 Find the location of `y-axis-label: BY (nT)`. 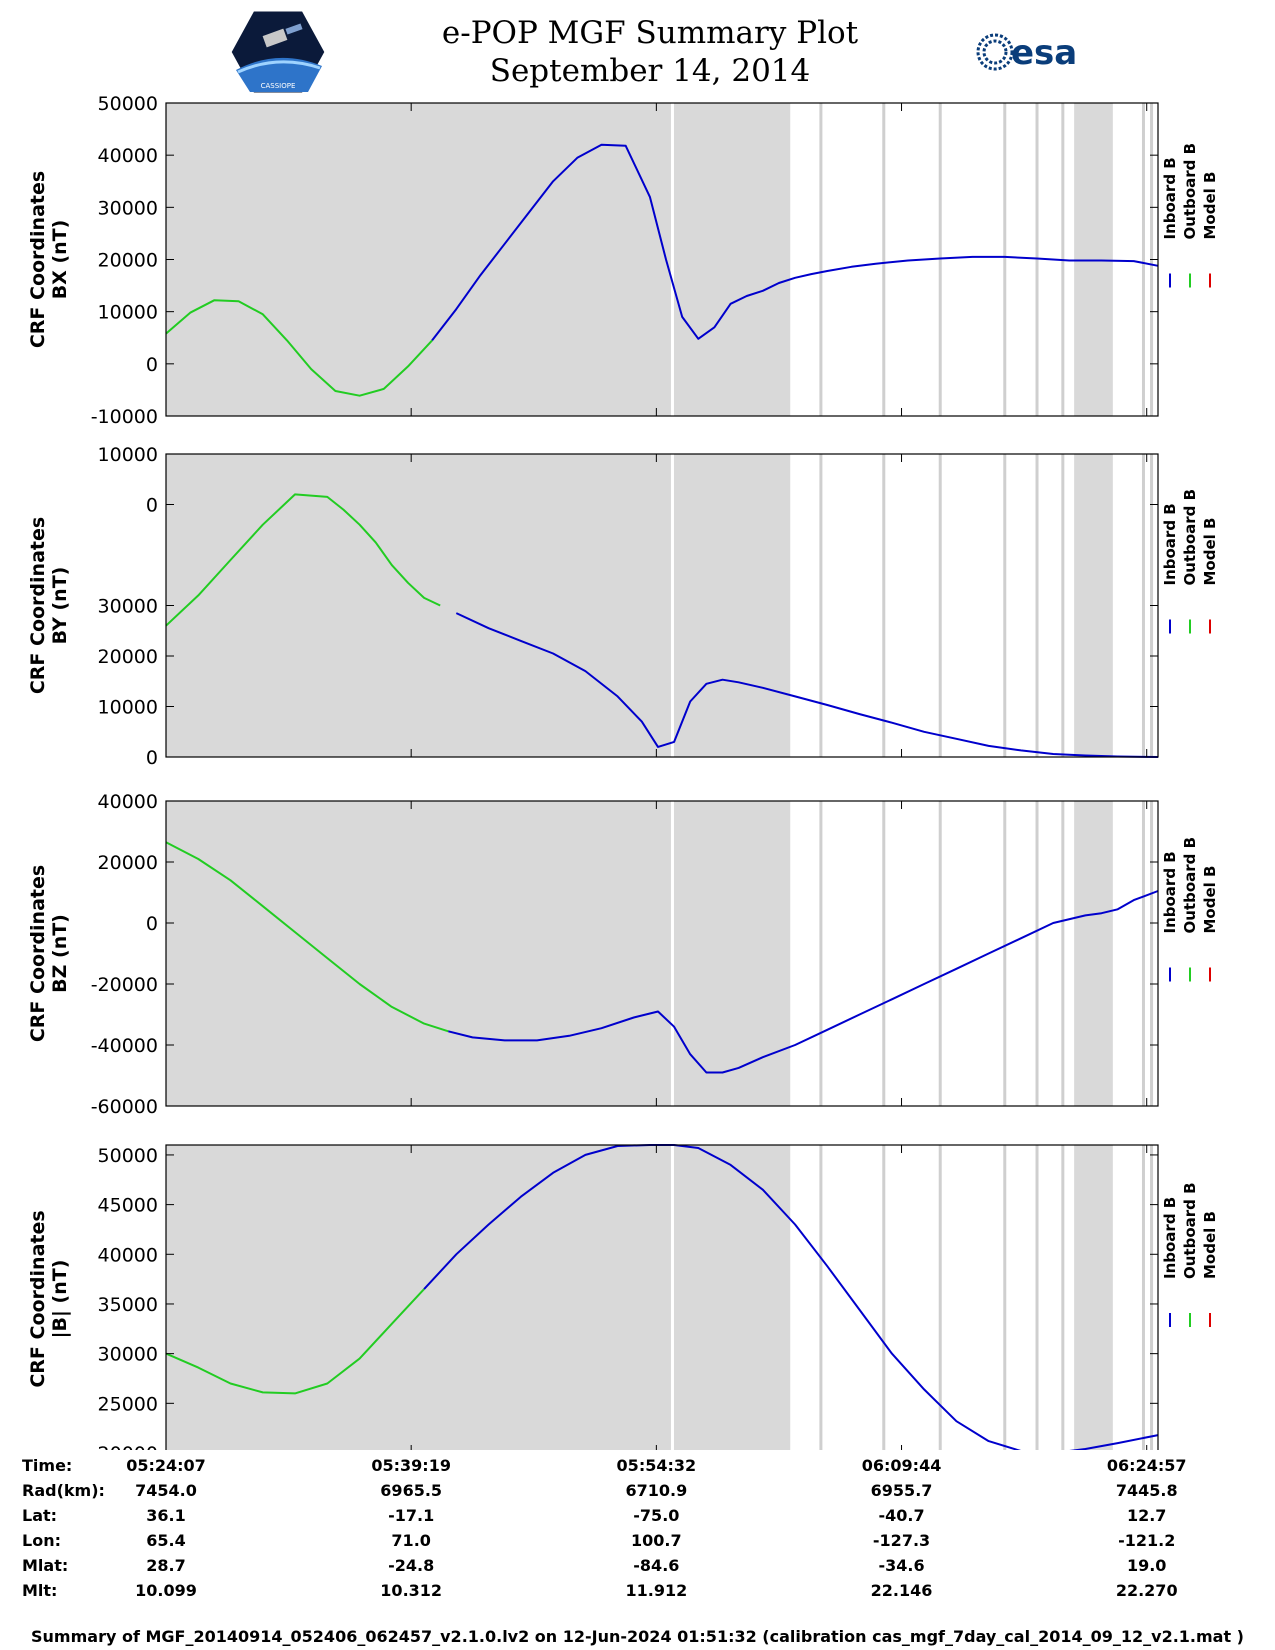

y-axis-label: BY (nT) is located at coordinates (60, 606).